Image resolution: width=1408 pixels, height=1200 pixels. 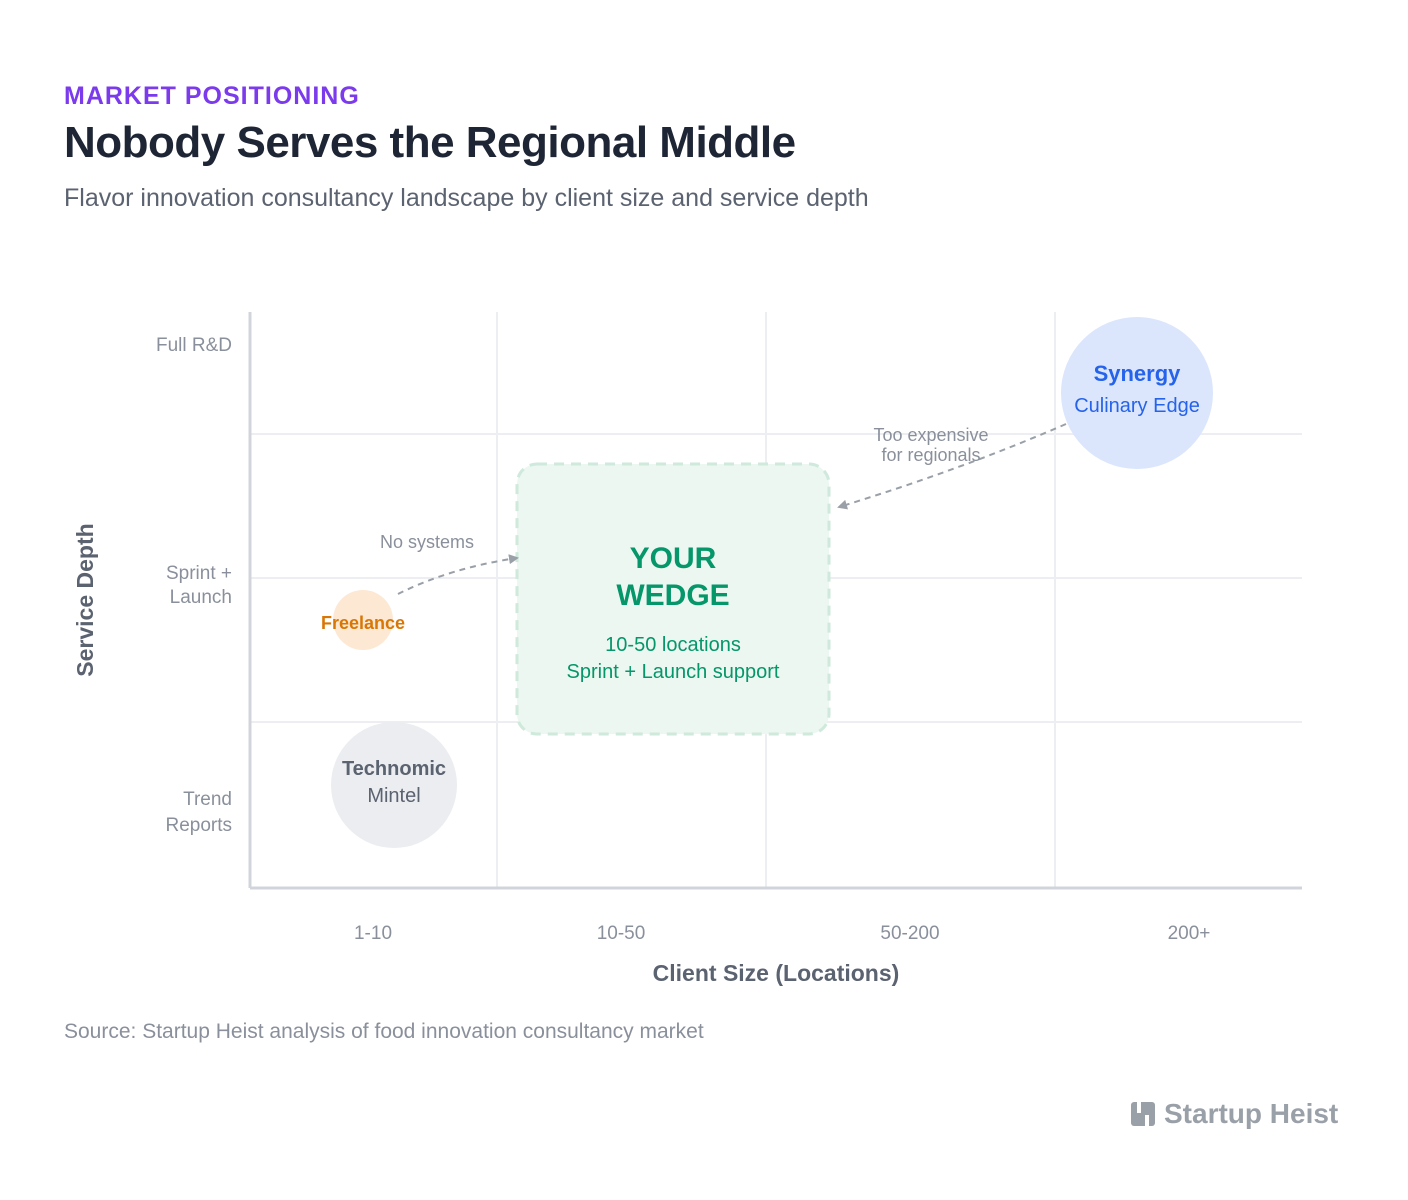 I want to click on wedge-zone, so click(x=673, y=599).